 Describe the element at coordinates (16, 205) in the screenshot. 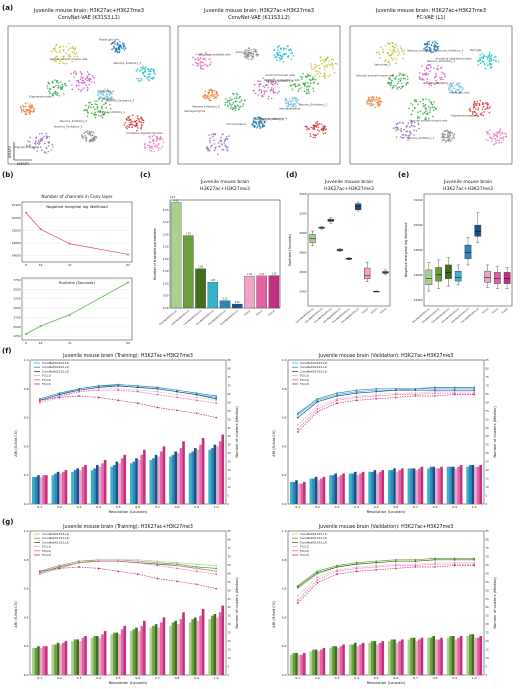

I see `y-tick-label: 15400` at that location.